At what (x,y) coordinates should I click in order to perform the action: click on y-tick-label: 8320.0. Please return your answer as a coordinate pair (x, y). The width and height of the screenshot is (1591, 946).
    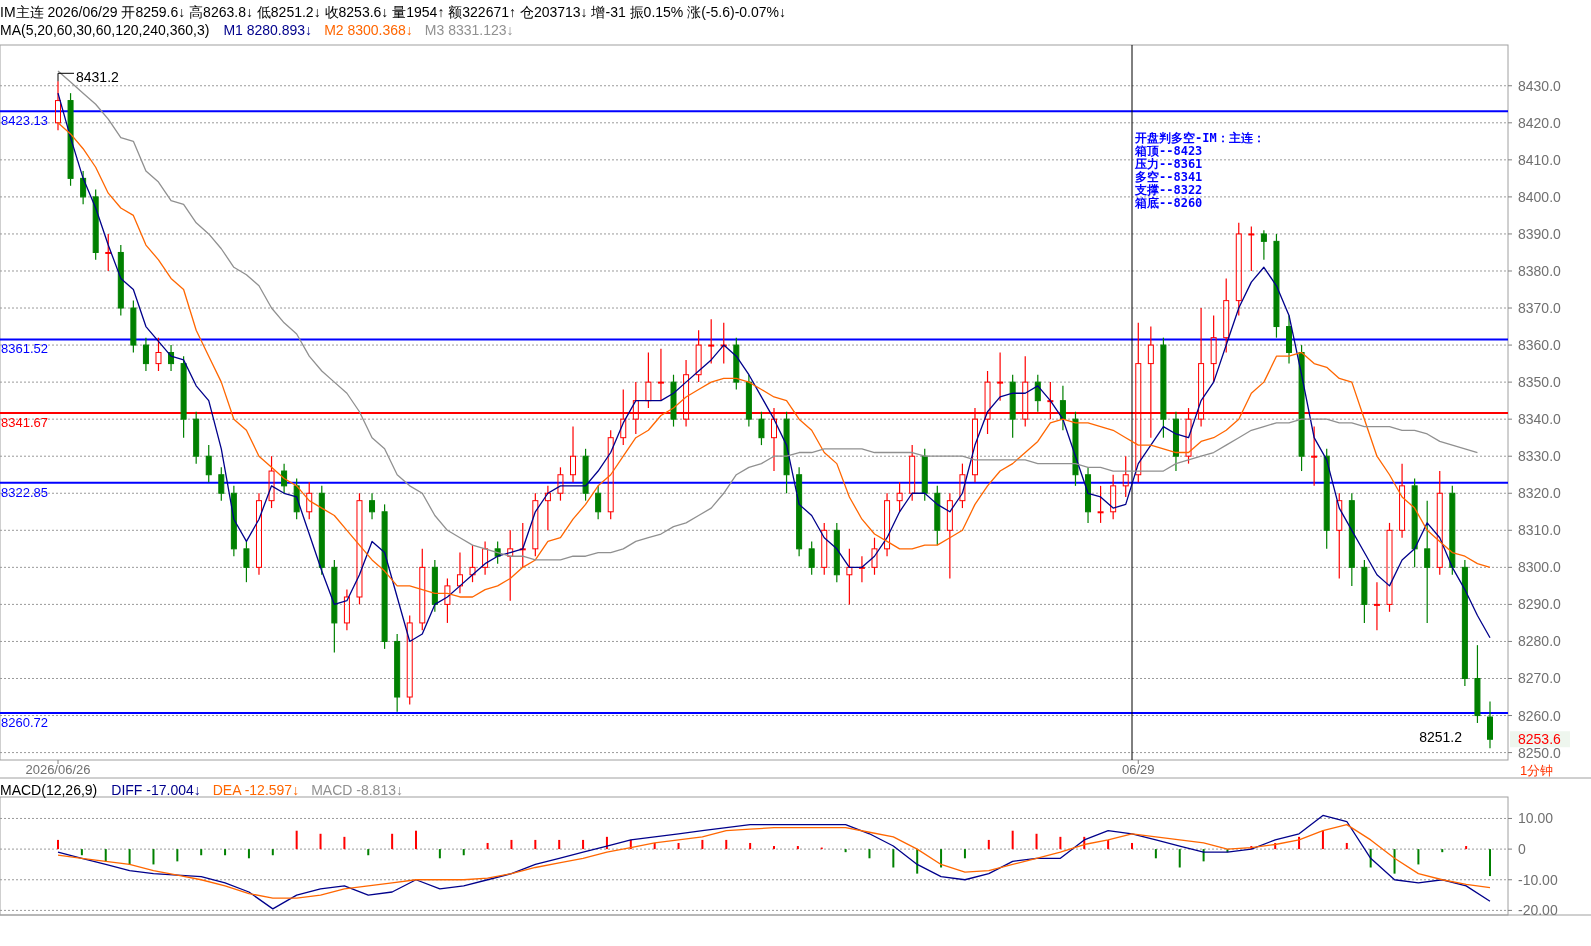
    Looking at the image, I should click on (1540, 493).